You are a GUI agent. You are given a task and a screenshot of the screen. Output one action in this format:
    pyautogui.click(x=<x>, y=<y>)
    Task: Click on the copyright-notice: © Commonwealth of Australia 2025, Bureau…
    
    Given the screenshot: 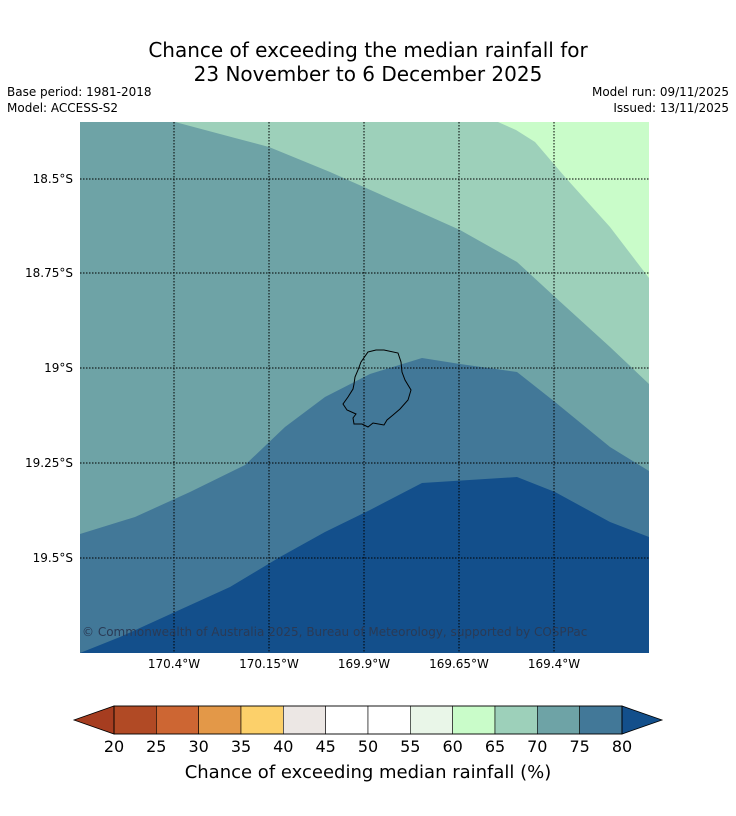 What is the action you would take?
    pyautogui.click(x=335, y=632)
    